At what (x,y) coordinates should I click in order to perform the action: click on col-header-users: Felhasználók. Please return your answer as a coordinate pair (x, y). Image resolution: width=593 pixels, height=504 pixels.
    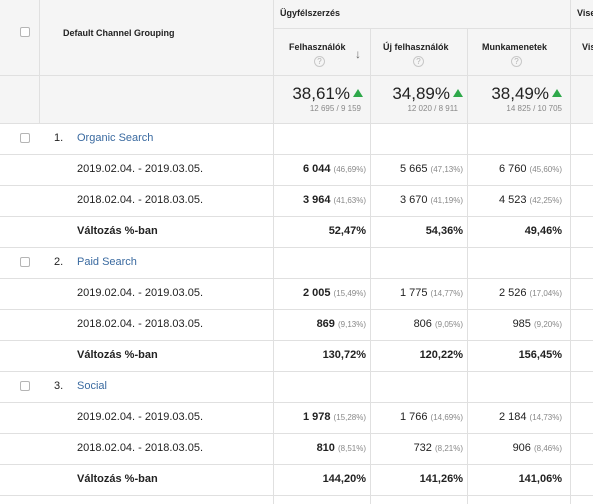
    Looking at the image, I should click on (317, 47).